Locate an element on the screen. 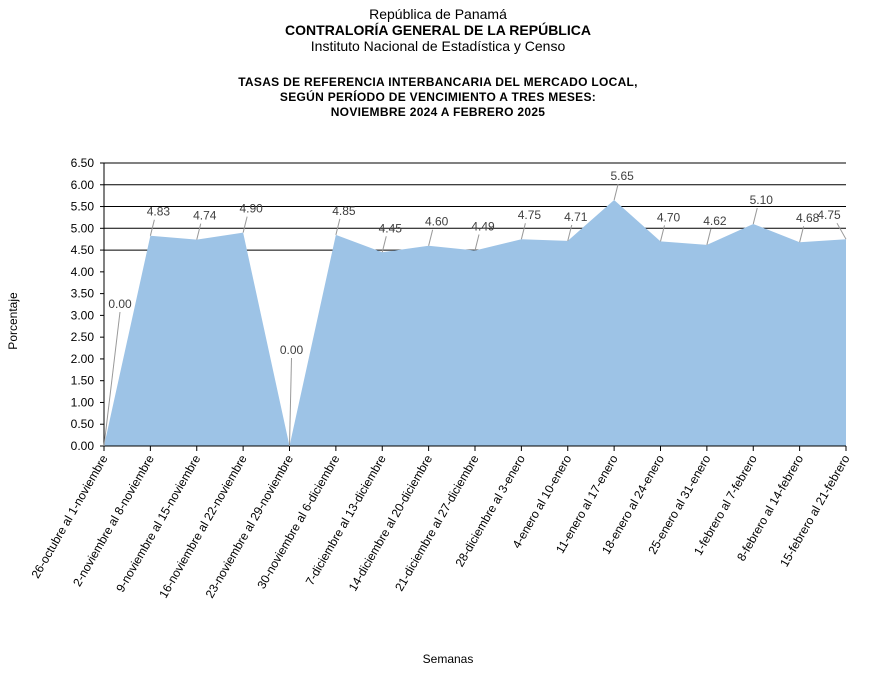  y-tick-label: 0.50 is located at coordinates (83, 424).